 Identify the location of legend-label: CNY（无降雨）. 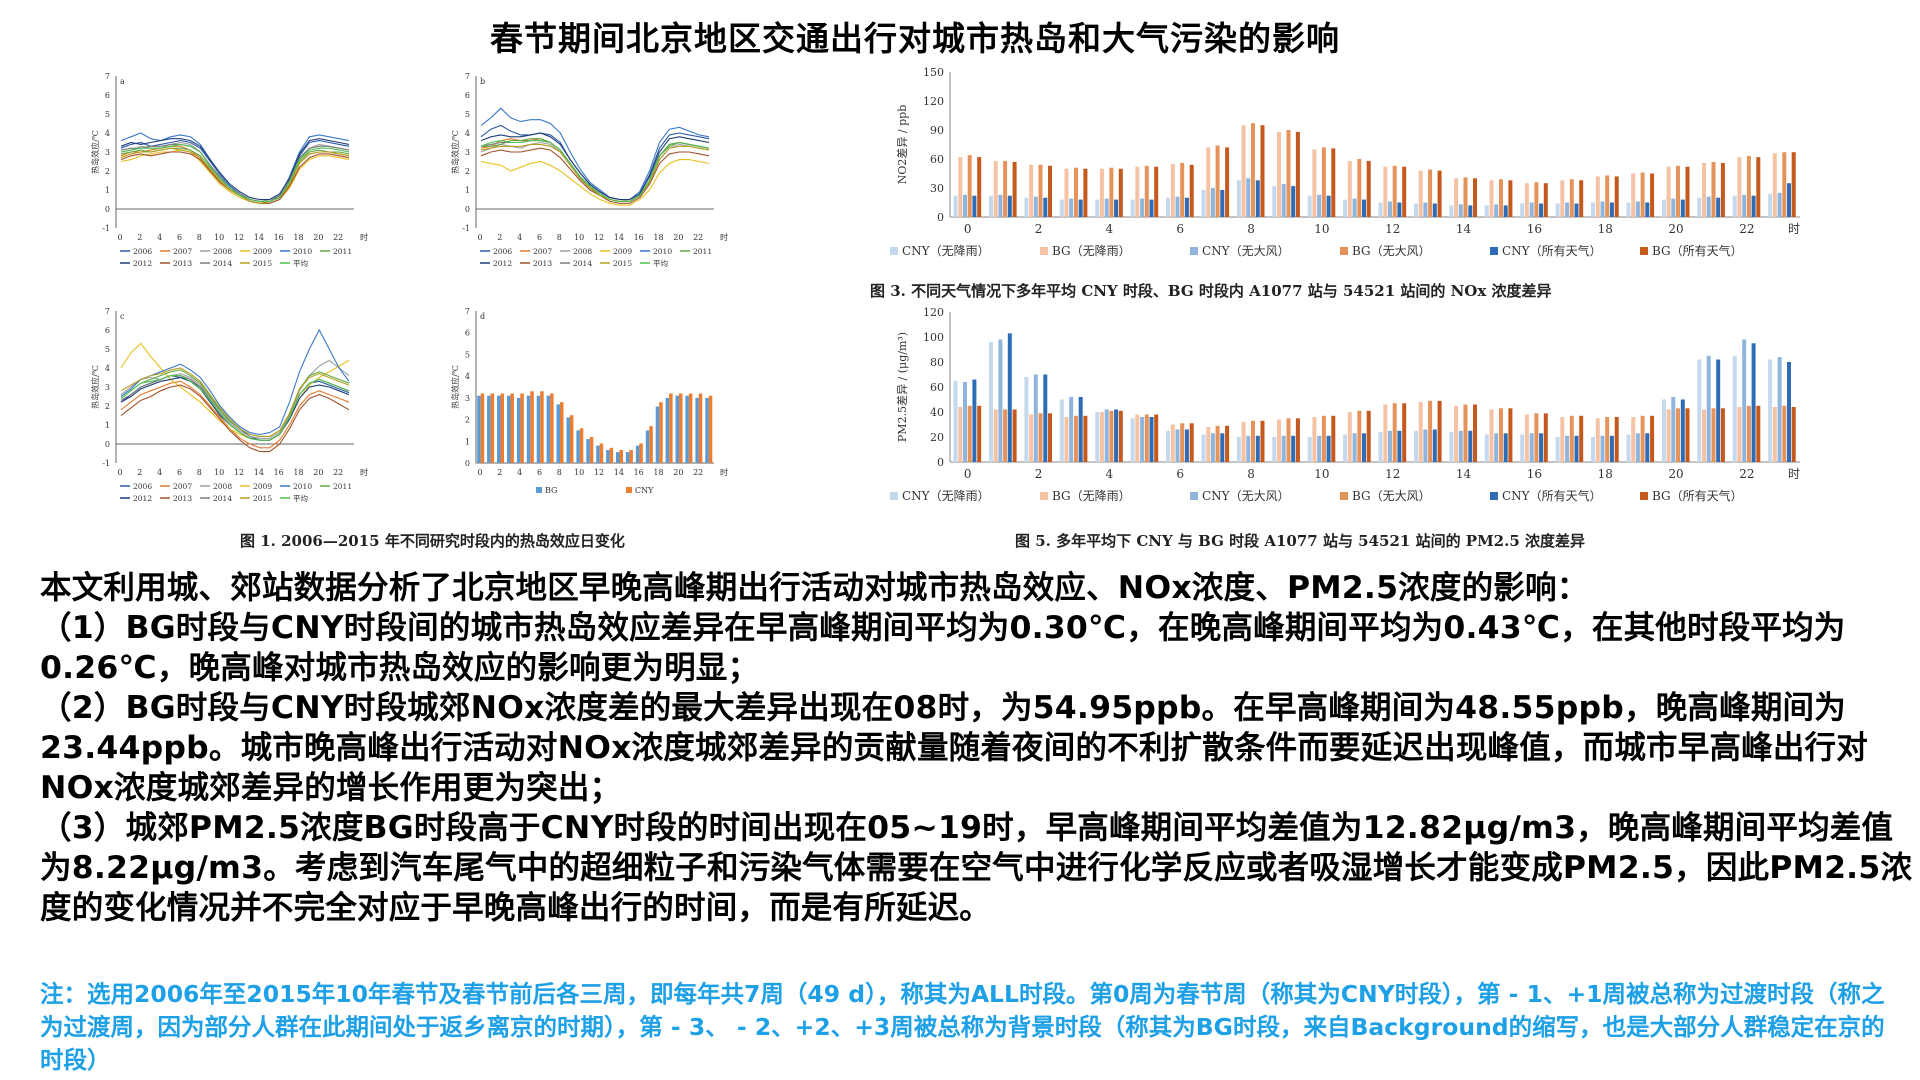
(946, 496).